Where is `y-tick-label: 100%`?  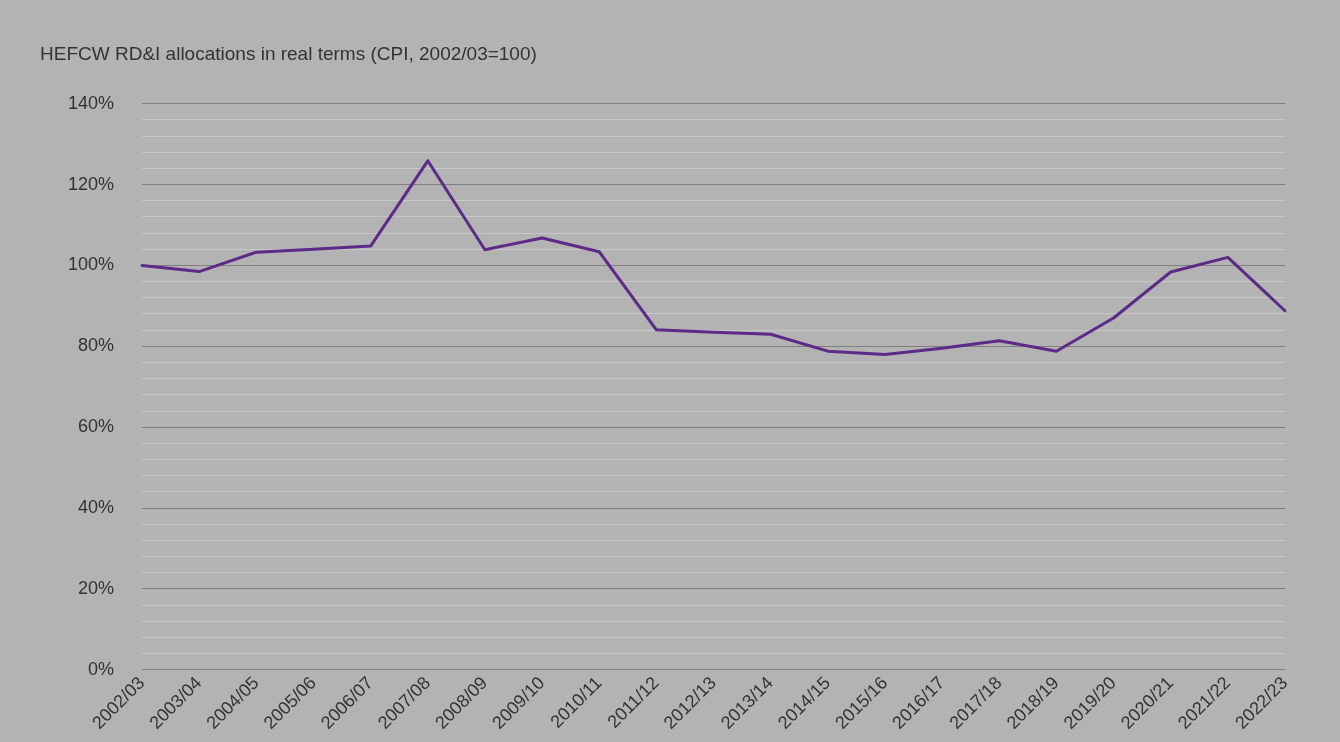
y-tick-label: 100% is located at coordinates (91, 264).